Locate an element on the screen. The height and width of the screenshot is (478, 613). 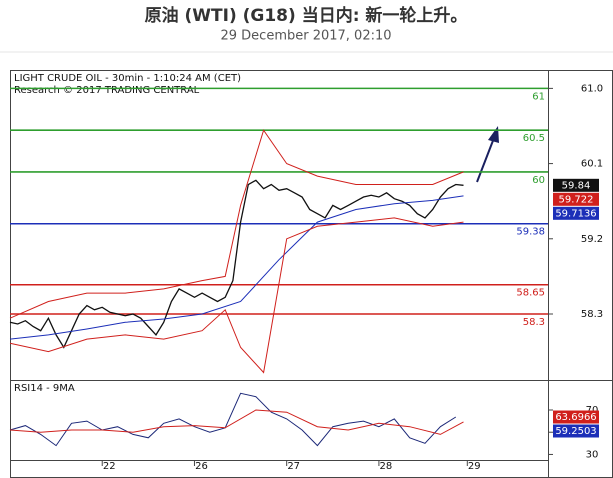
chart-subtitle: Research © 2017 TRADING CENTRAL is located at coordinates (107, 90).